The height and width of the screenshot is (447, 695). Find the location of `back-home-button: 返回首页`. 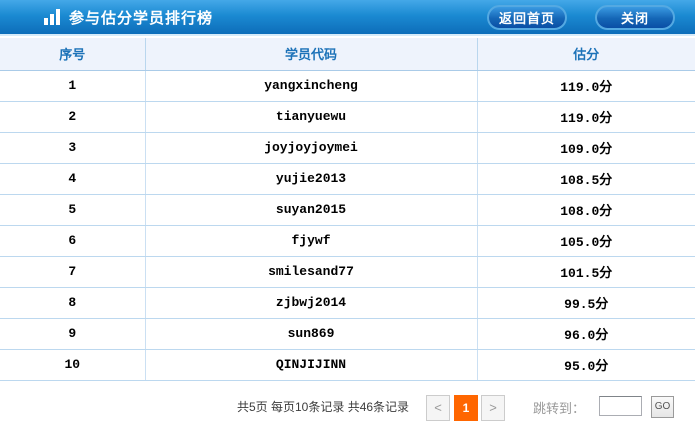

back-home-button: 返回首页 is located at coordinates (527, 17).